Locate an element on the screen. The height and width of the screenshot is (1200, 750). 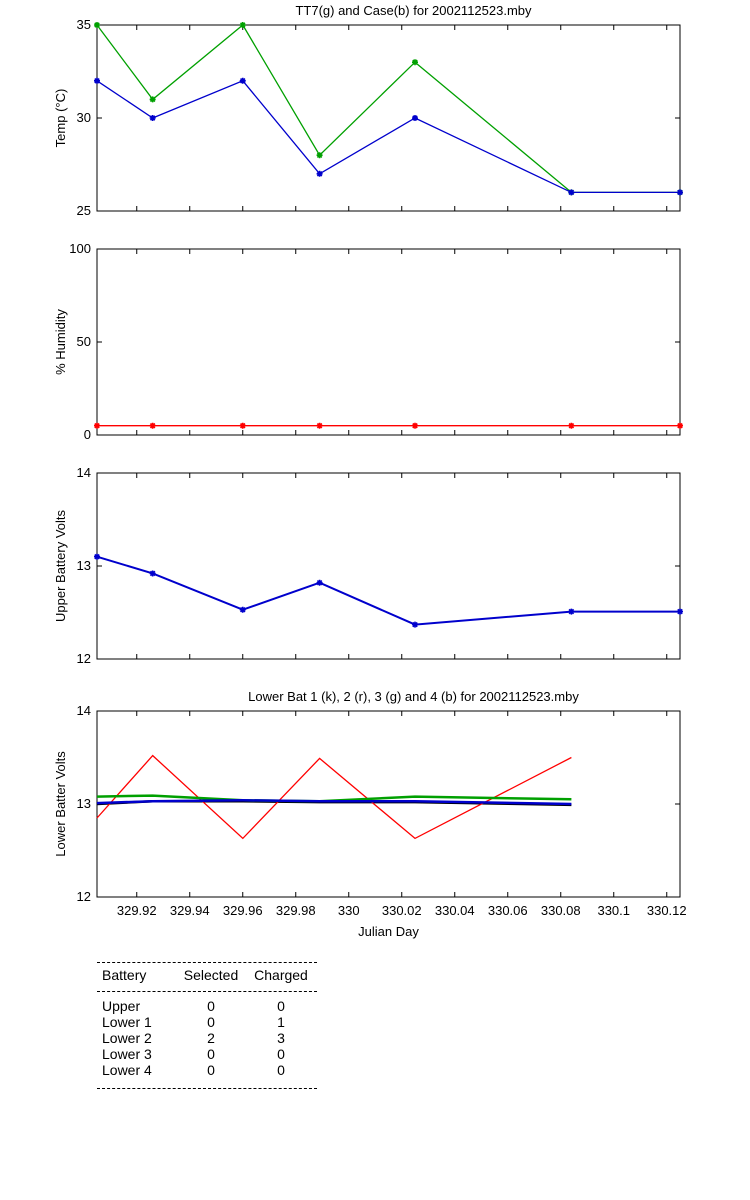
y-tick-label: 0 is located at coordinates (87, 434).